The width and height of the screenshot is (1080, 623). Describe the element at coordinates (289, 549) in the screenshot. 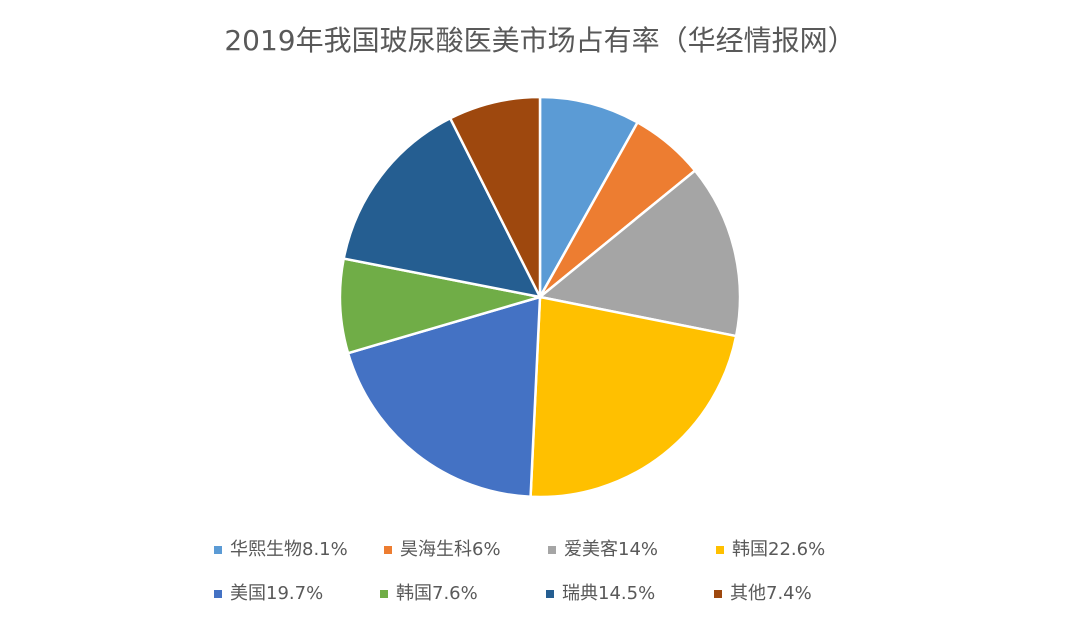

I see `legend-label: 华熙生物8.1%` at that location.